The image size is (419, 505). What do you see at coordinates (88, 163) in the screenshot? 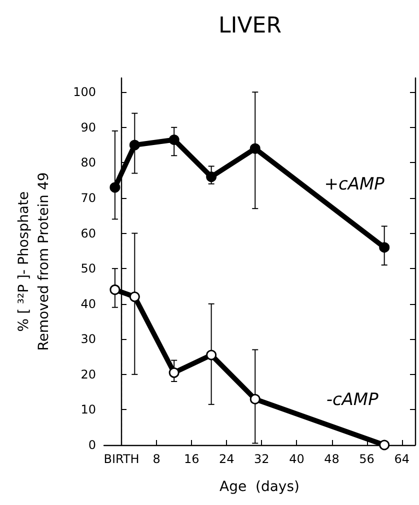
I see `y-tick-label: 80` at bounding box center [88, 163].